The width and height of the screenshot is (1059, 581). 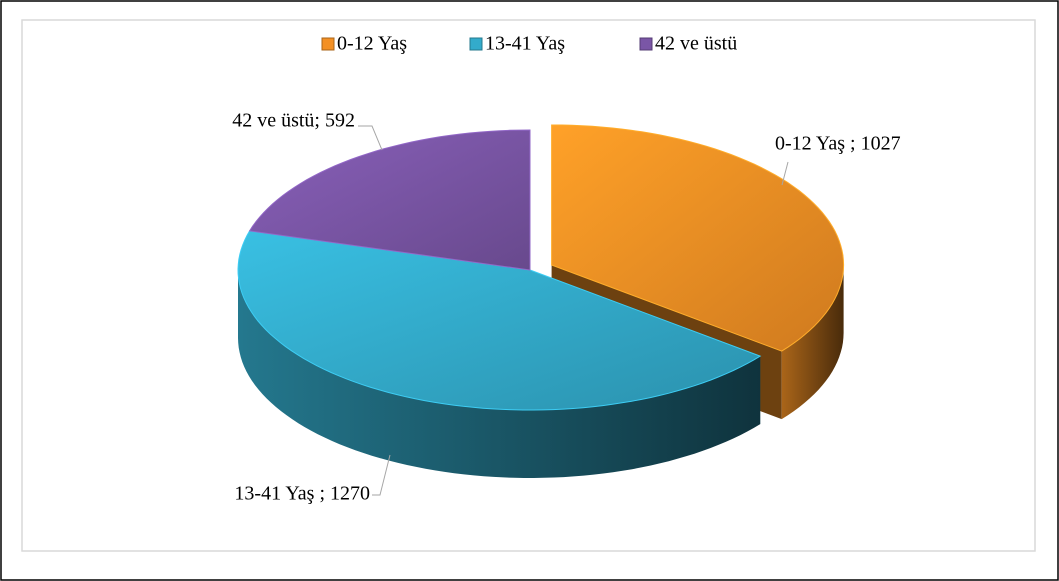 What do you see at coordinates (838, 144) in the screenshot?
I see `data-label: 0-12 Yaş ; 1027` at bounding box center [838, 144].